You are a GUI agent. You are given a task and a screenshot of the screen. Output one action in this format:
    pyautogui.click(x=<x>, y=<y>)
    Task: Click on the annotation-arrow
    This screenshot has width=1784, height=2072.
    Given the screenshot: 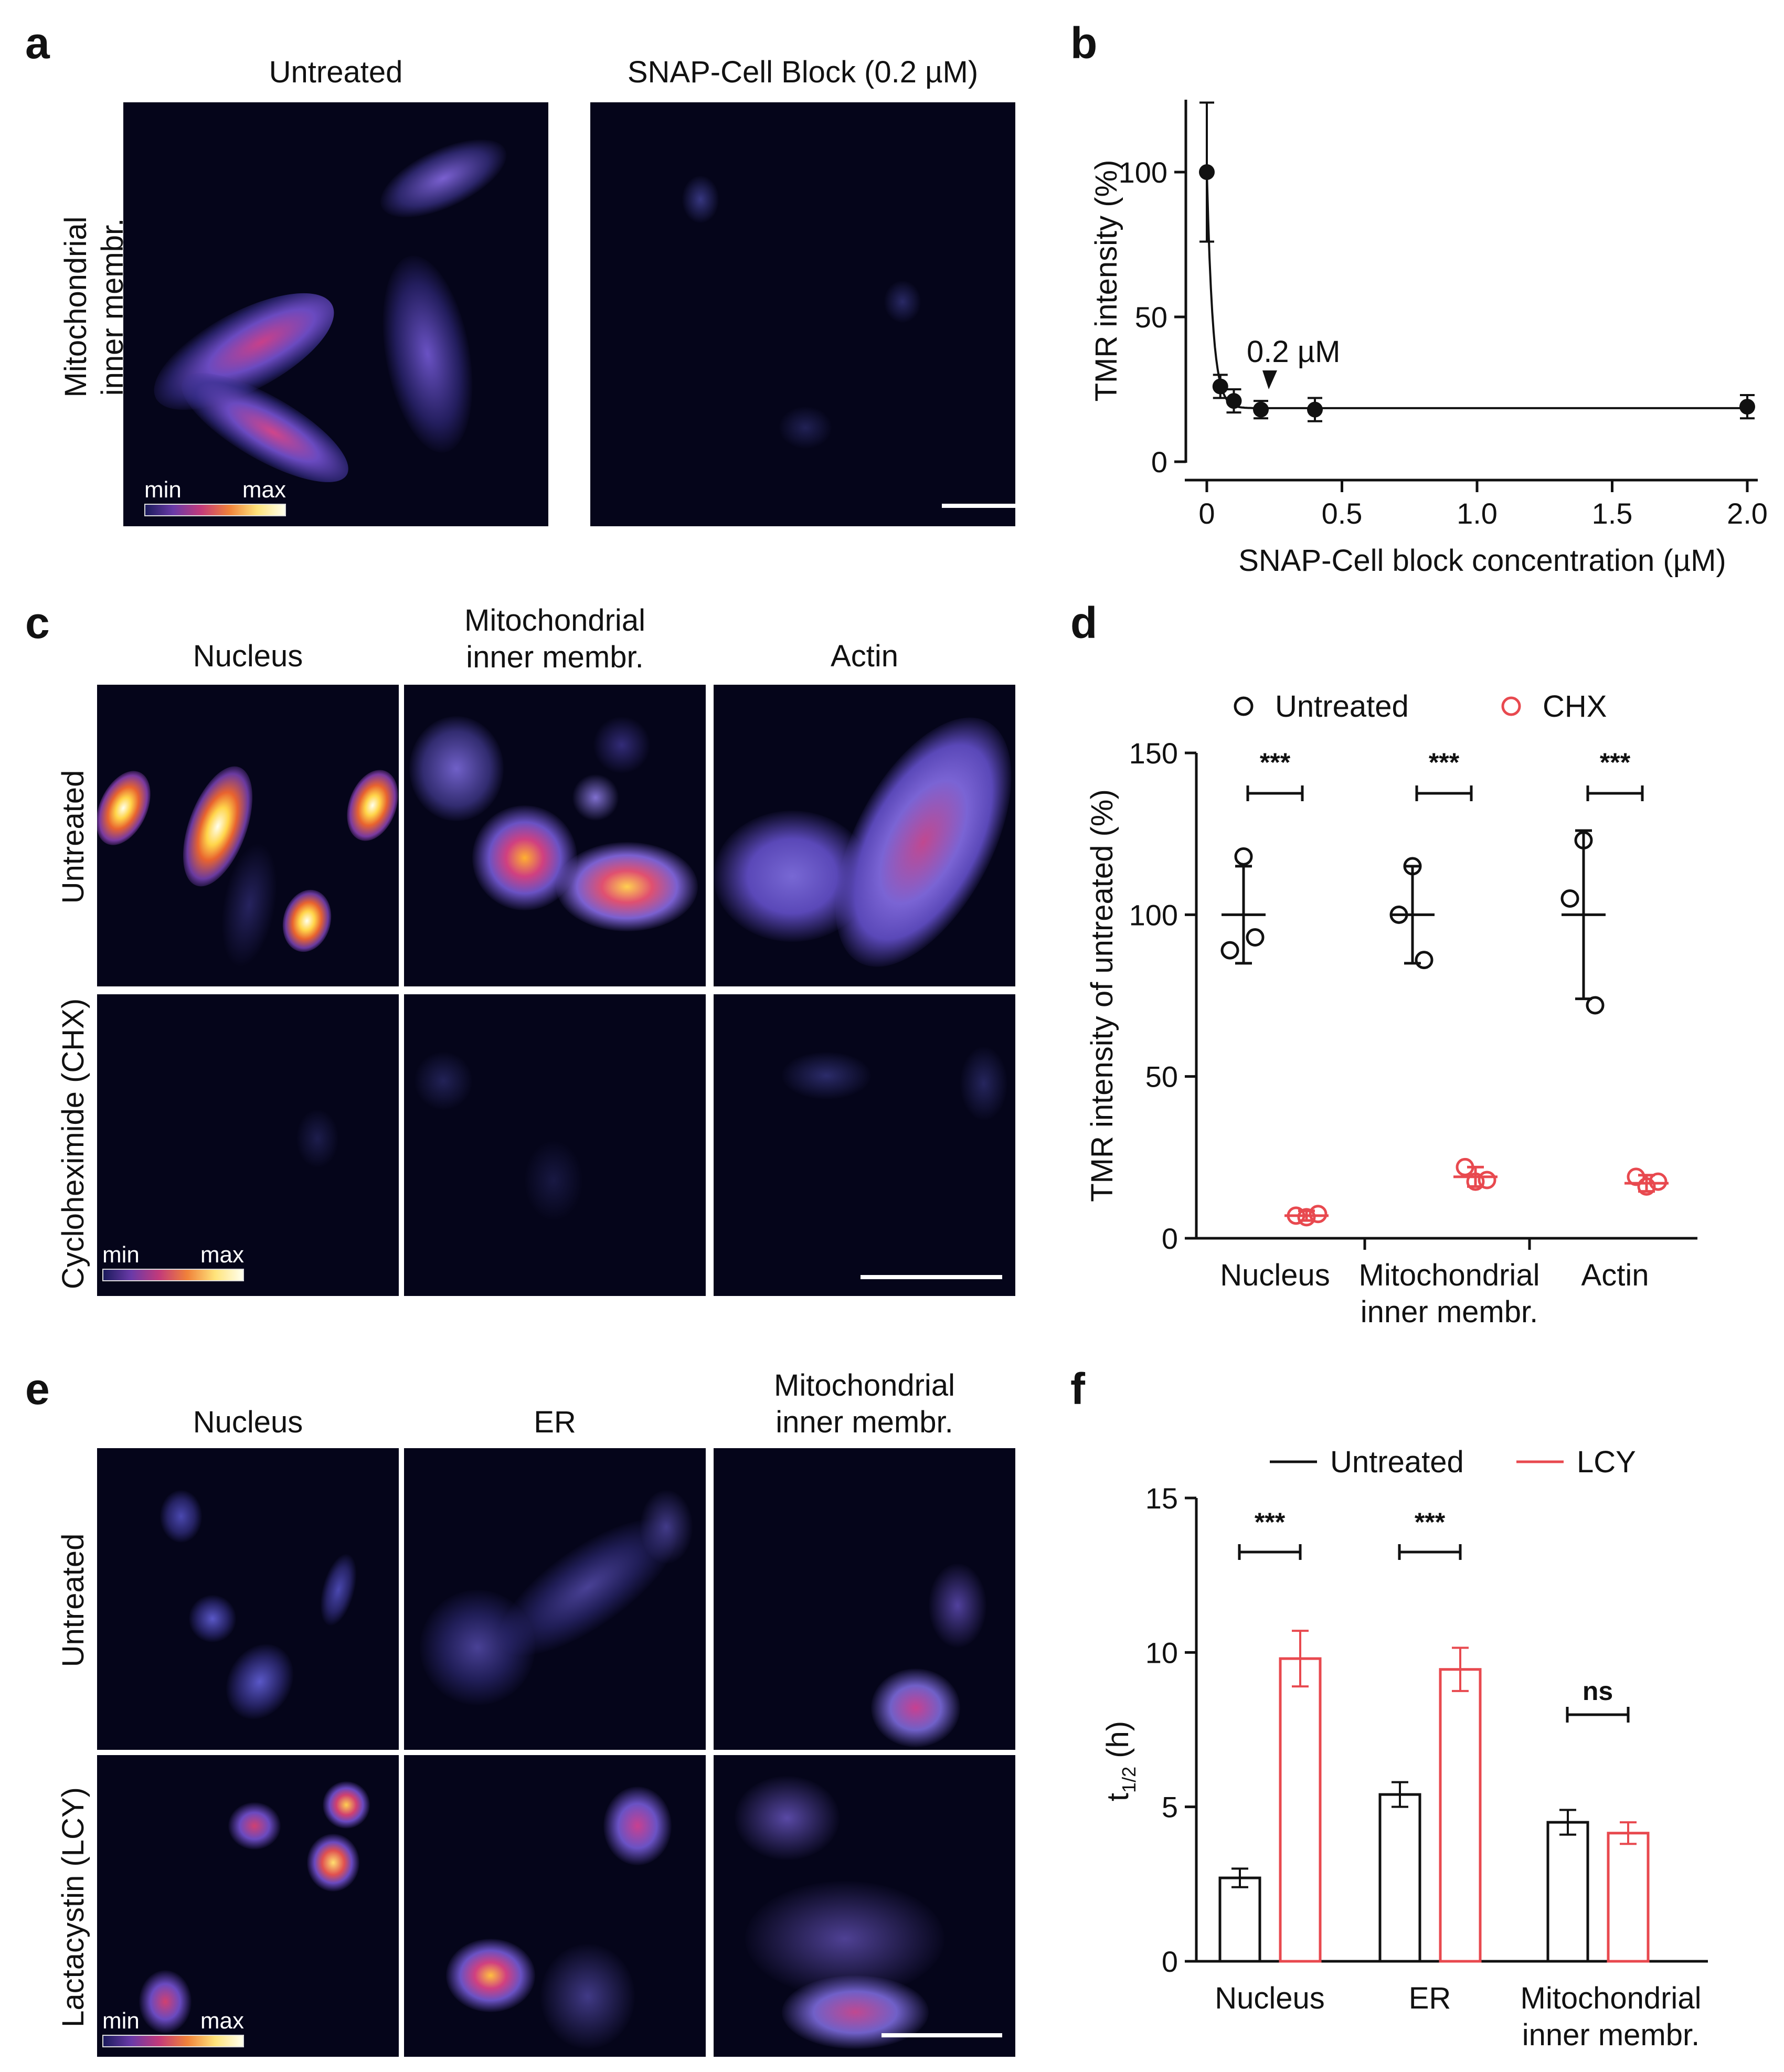 What is the action you would take?
    pyautogui.click(x=1269, y=379)
    